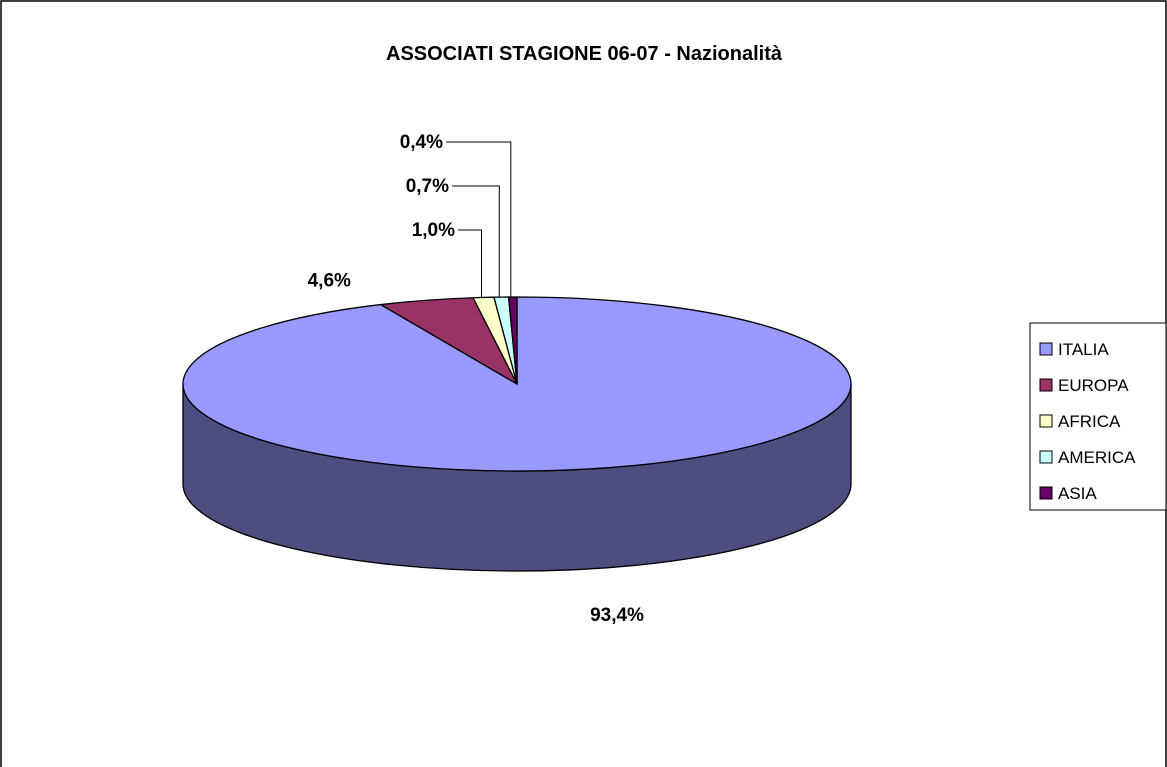 This screenshot has height=767, width=1167. I want to click on data-label-america: 0,7%, so click(427, 186).